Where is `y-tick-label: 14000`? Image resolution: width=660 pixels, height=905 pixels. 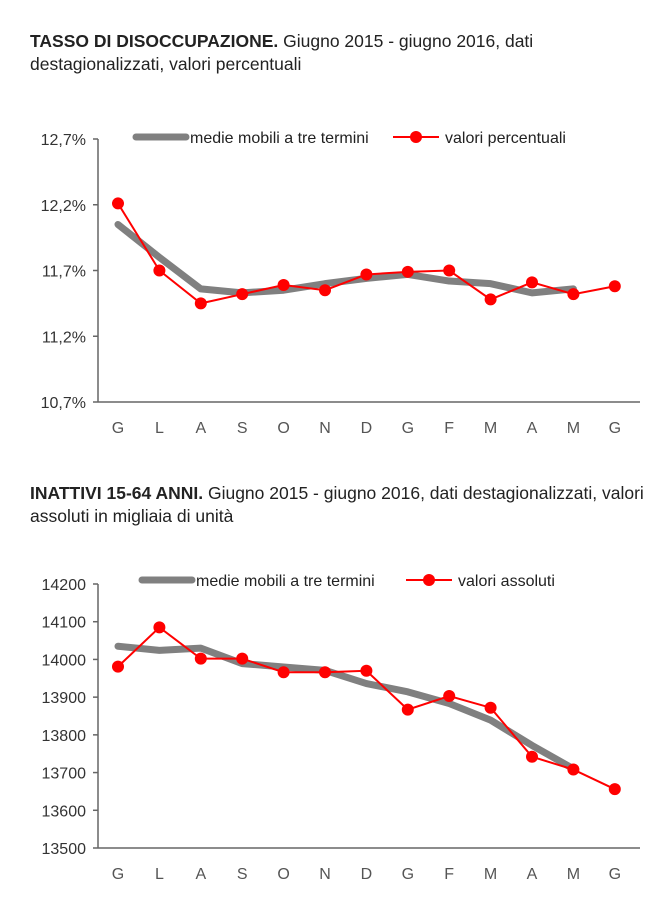
y-tick-label: 14000 is located at coordinates (64, 660).